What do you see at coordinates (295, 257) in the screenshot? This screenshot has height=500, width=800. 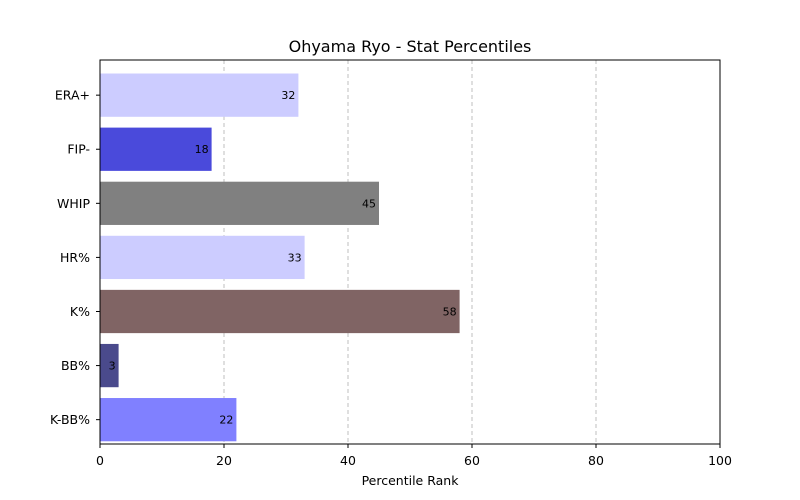 I see `bar-value-label: 33` at bounding box center [295, 257].